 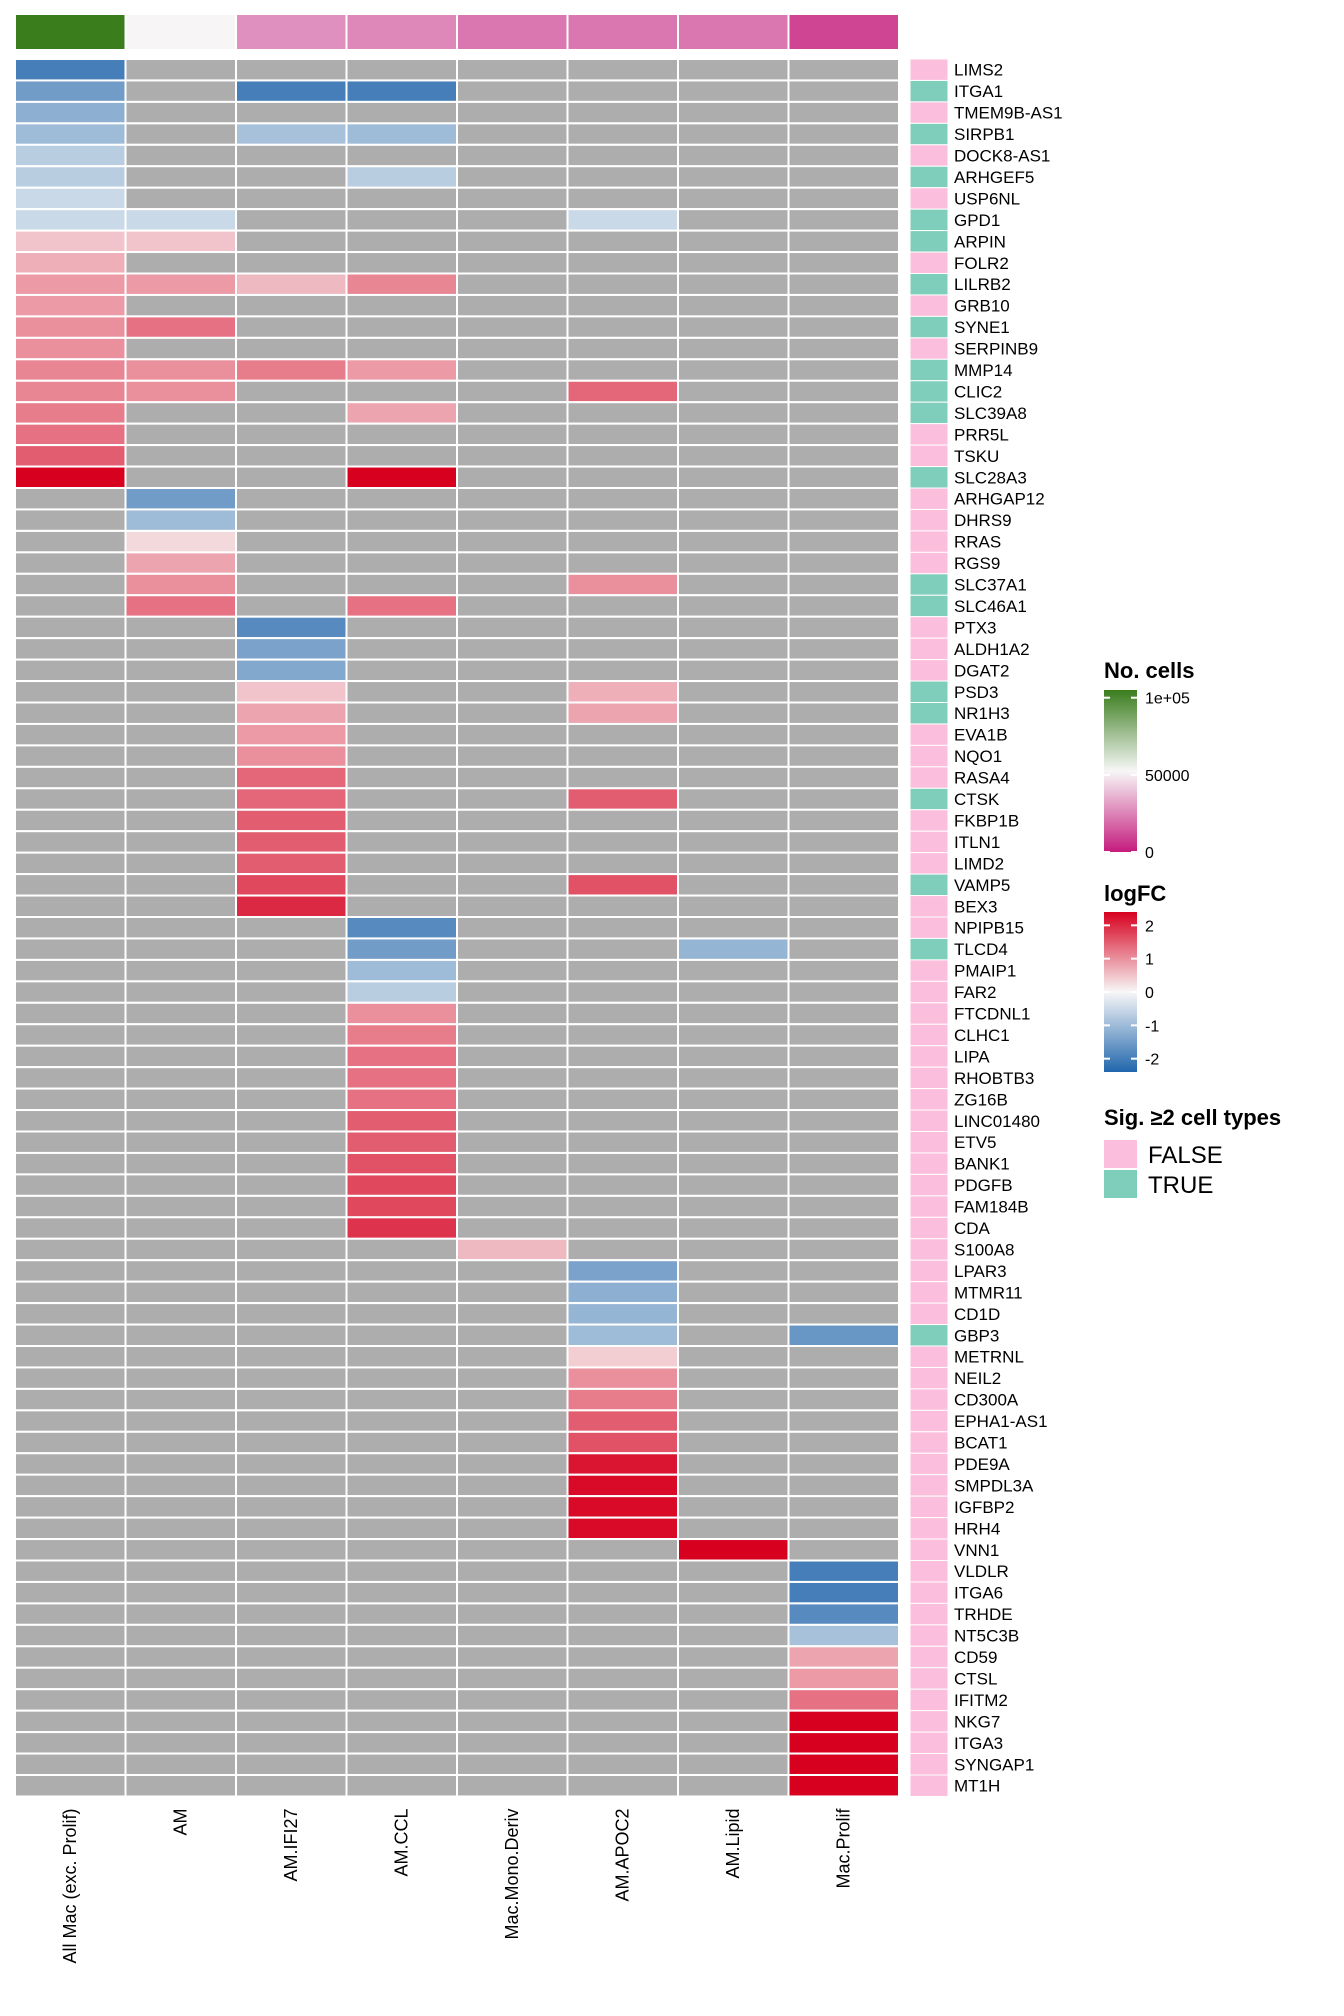 What do you see at coordinates (70, 370) in the screenshot?
I see `heatmap-cell-mmp14-all-mac-exc-prolif` at bounding box center [70, 370].